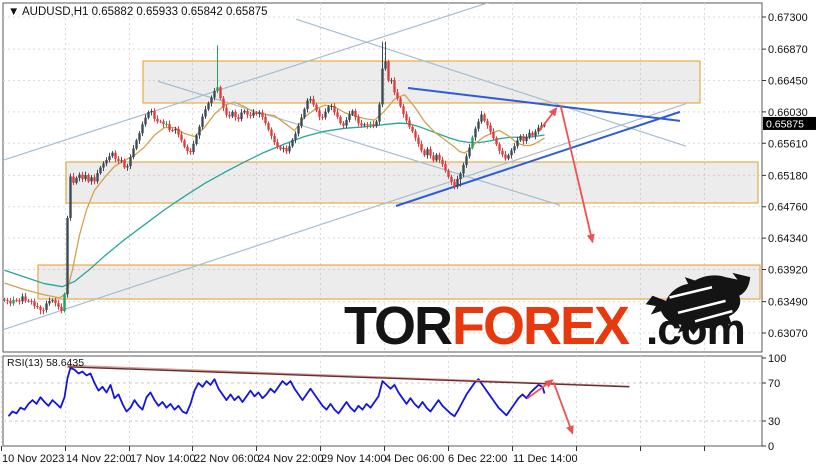 Image resolution: width=816 pixels, height=471 pixels. Describe the element at coordinates (45, 363) in the screenshot. I see `rsi-label: RSI(13) 58.6435` at that location.